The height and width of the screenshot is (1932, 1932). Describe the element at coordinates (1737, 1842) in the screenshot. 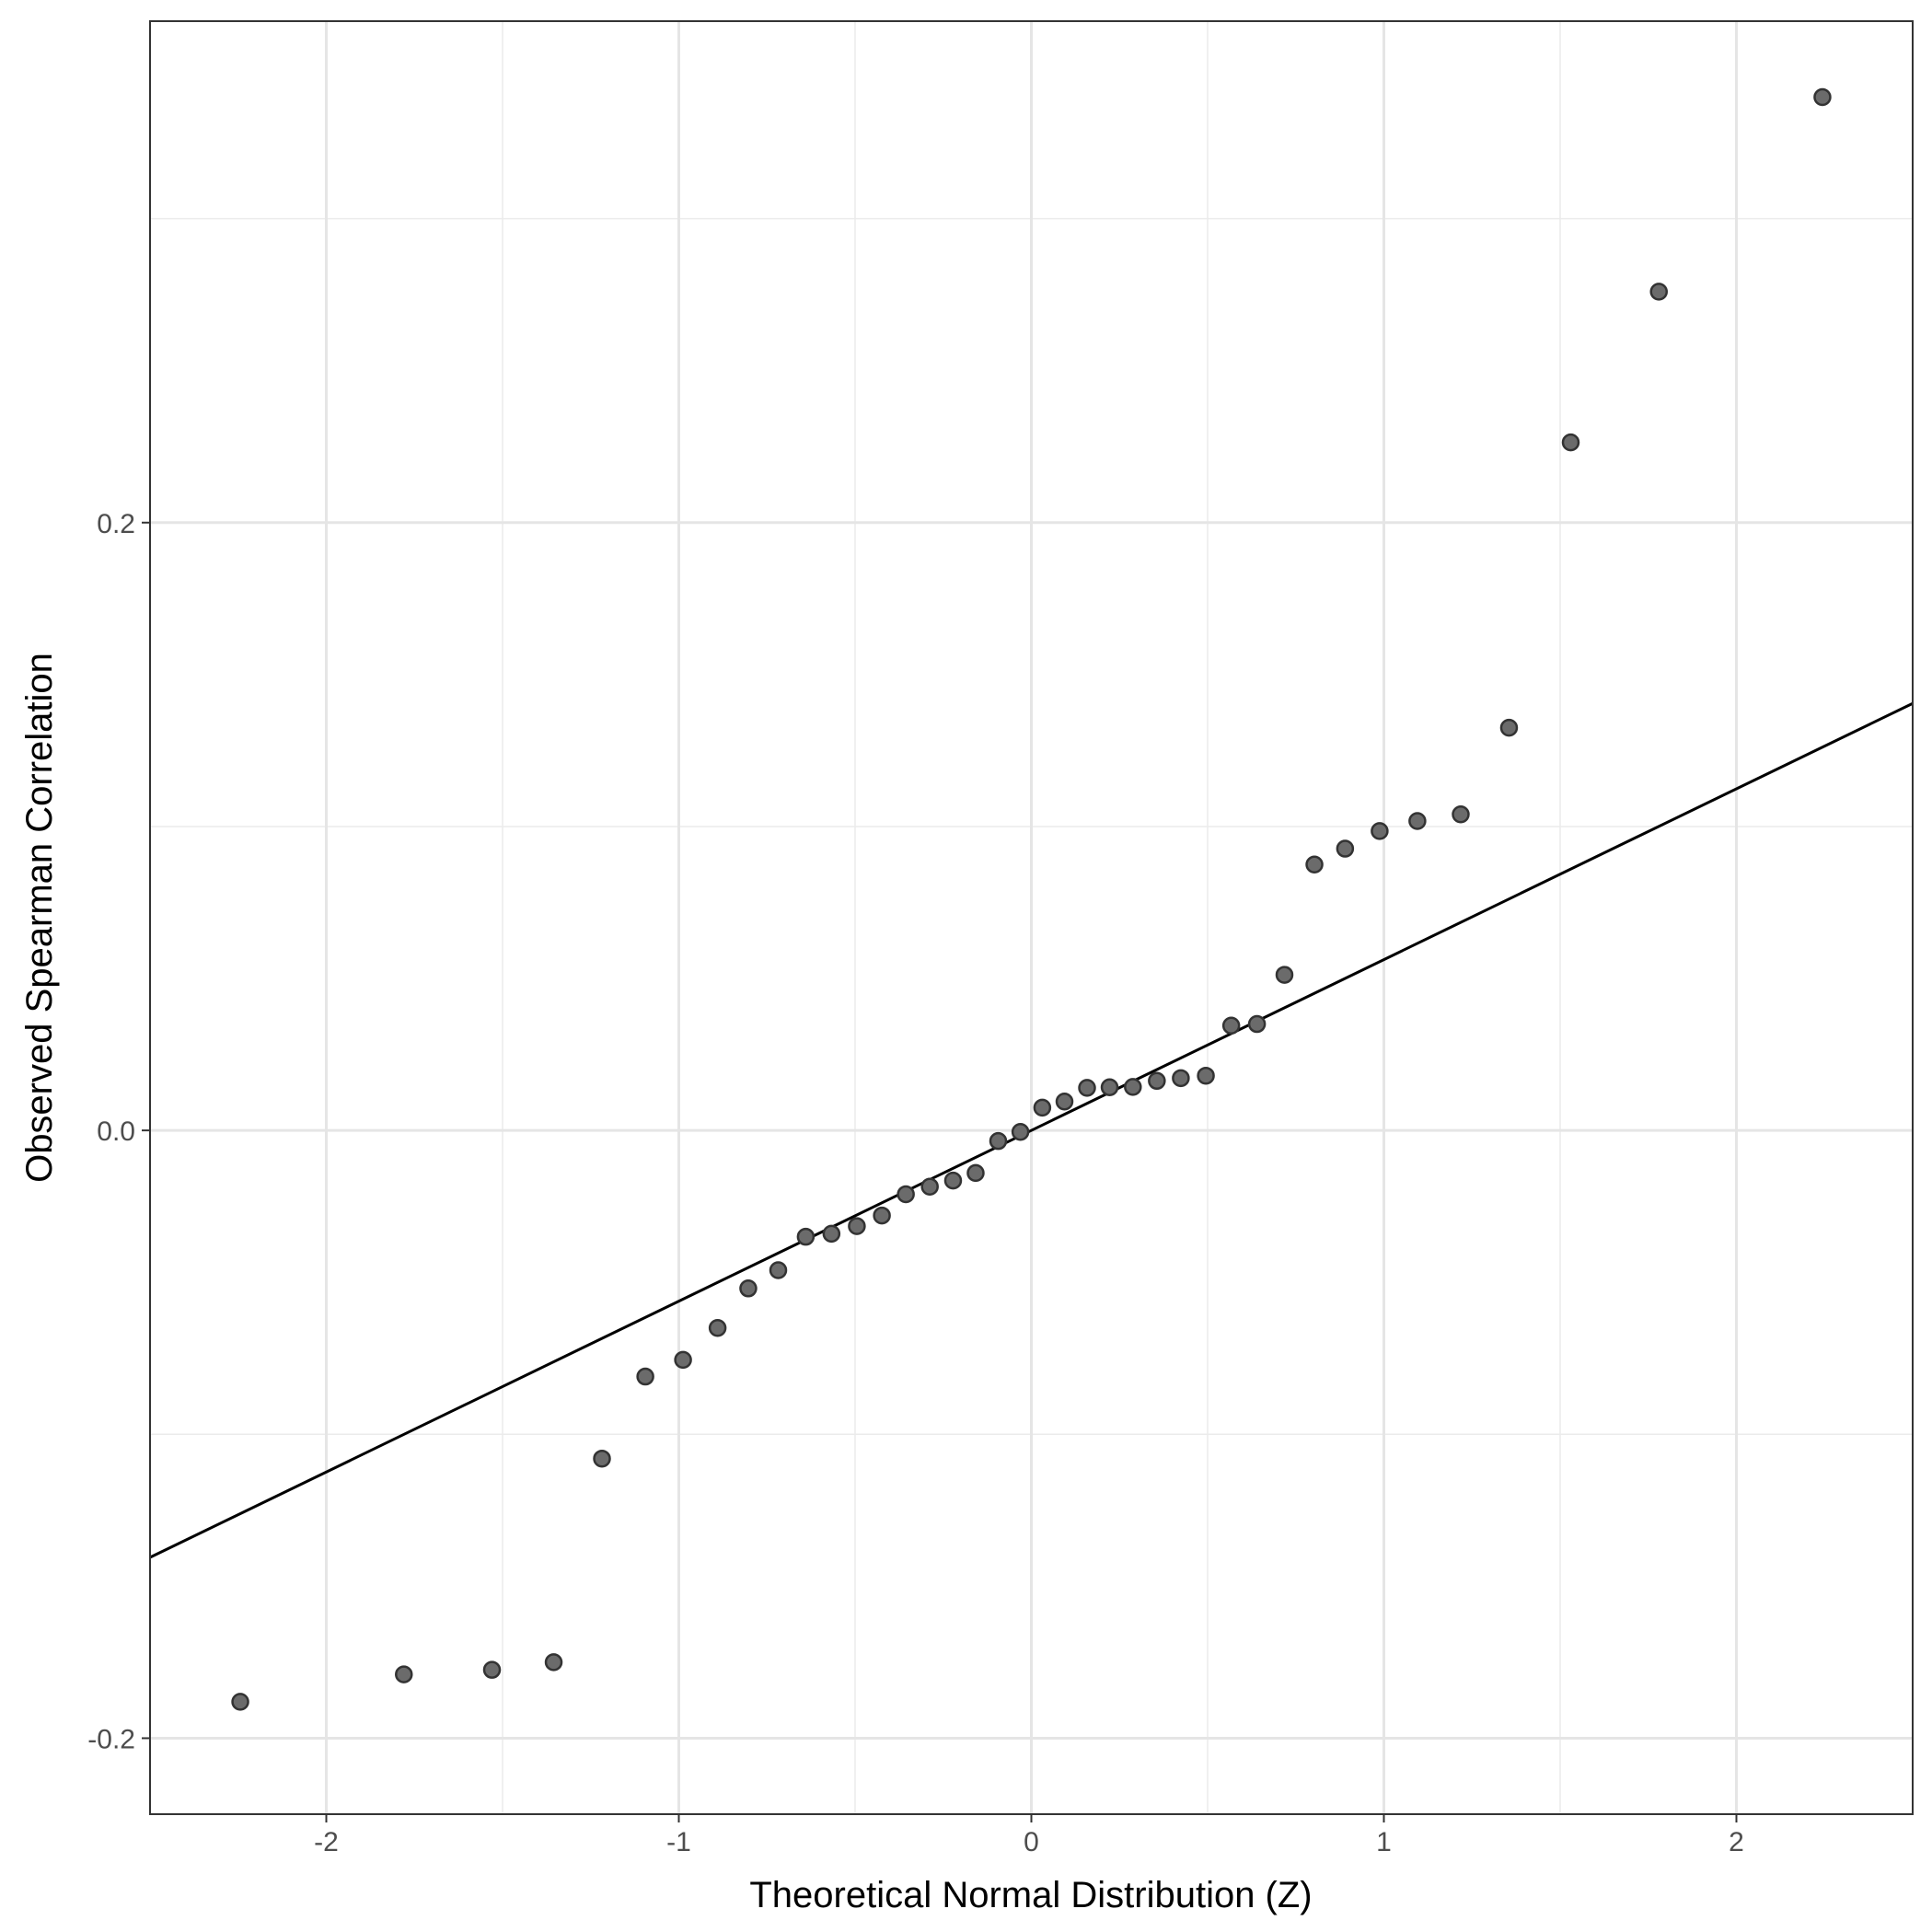

I see `x-tick-label-4: 2` at that location.